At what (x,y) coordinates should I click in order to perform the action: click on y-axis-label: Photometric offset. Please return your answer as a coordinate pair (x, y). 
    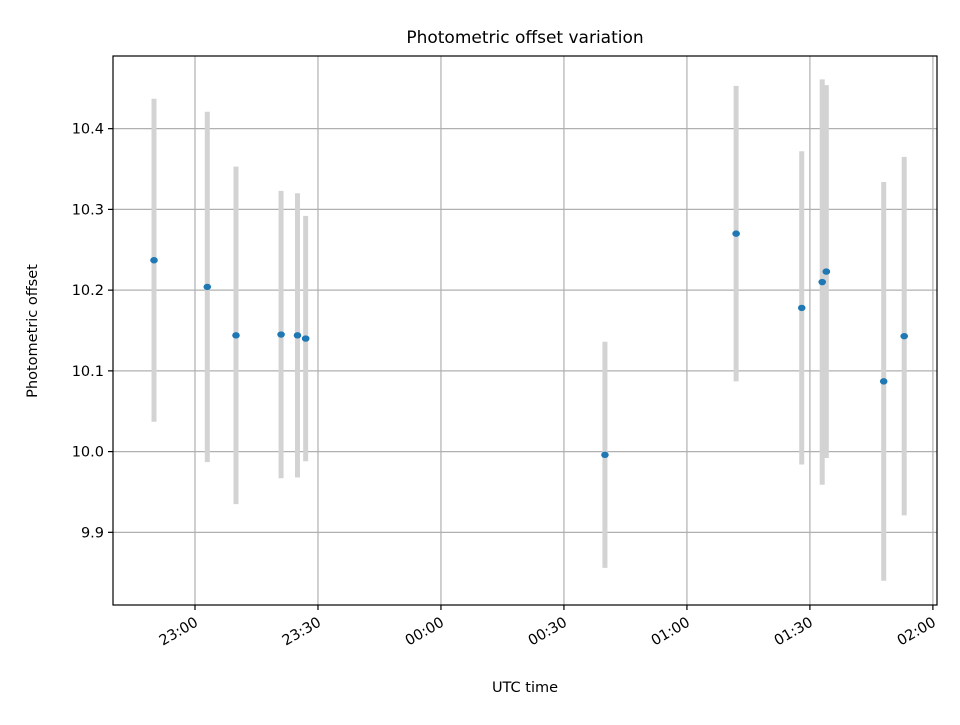
    Looking at the image, I should click on (33, 331).